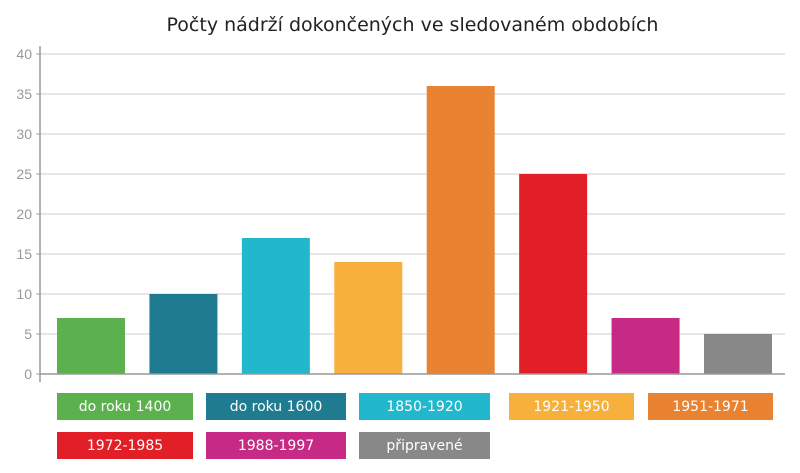  I want to click on bar-1850-1920, so click(275, 306).